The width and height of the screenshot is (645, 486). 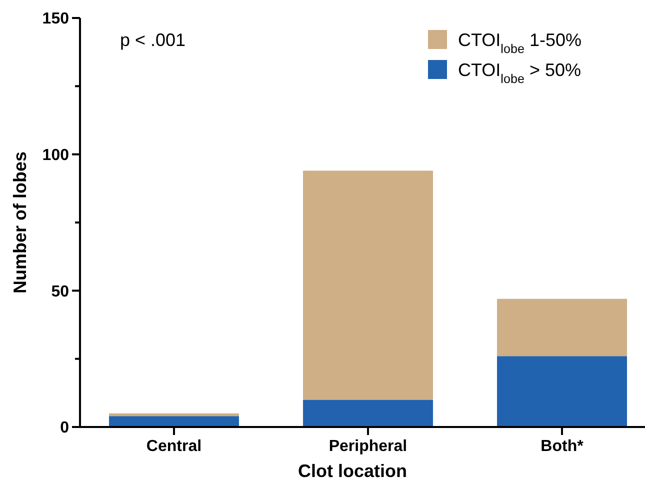 What do you see at coordinates (562, 446) in the screenshot?
I see `x-tick-label: Both*` at bounding box center [562, 446].